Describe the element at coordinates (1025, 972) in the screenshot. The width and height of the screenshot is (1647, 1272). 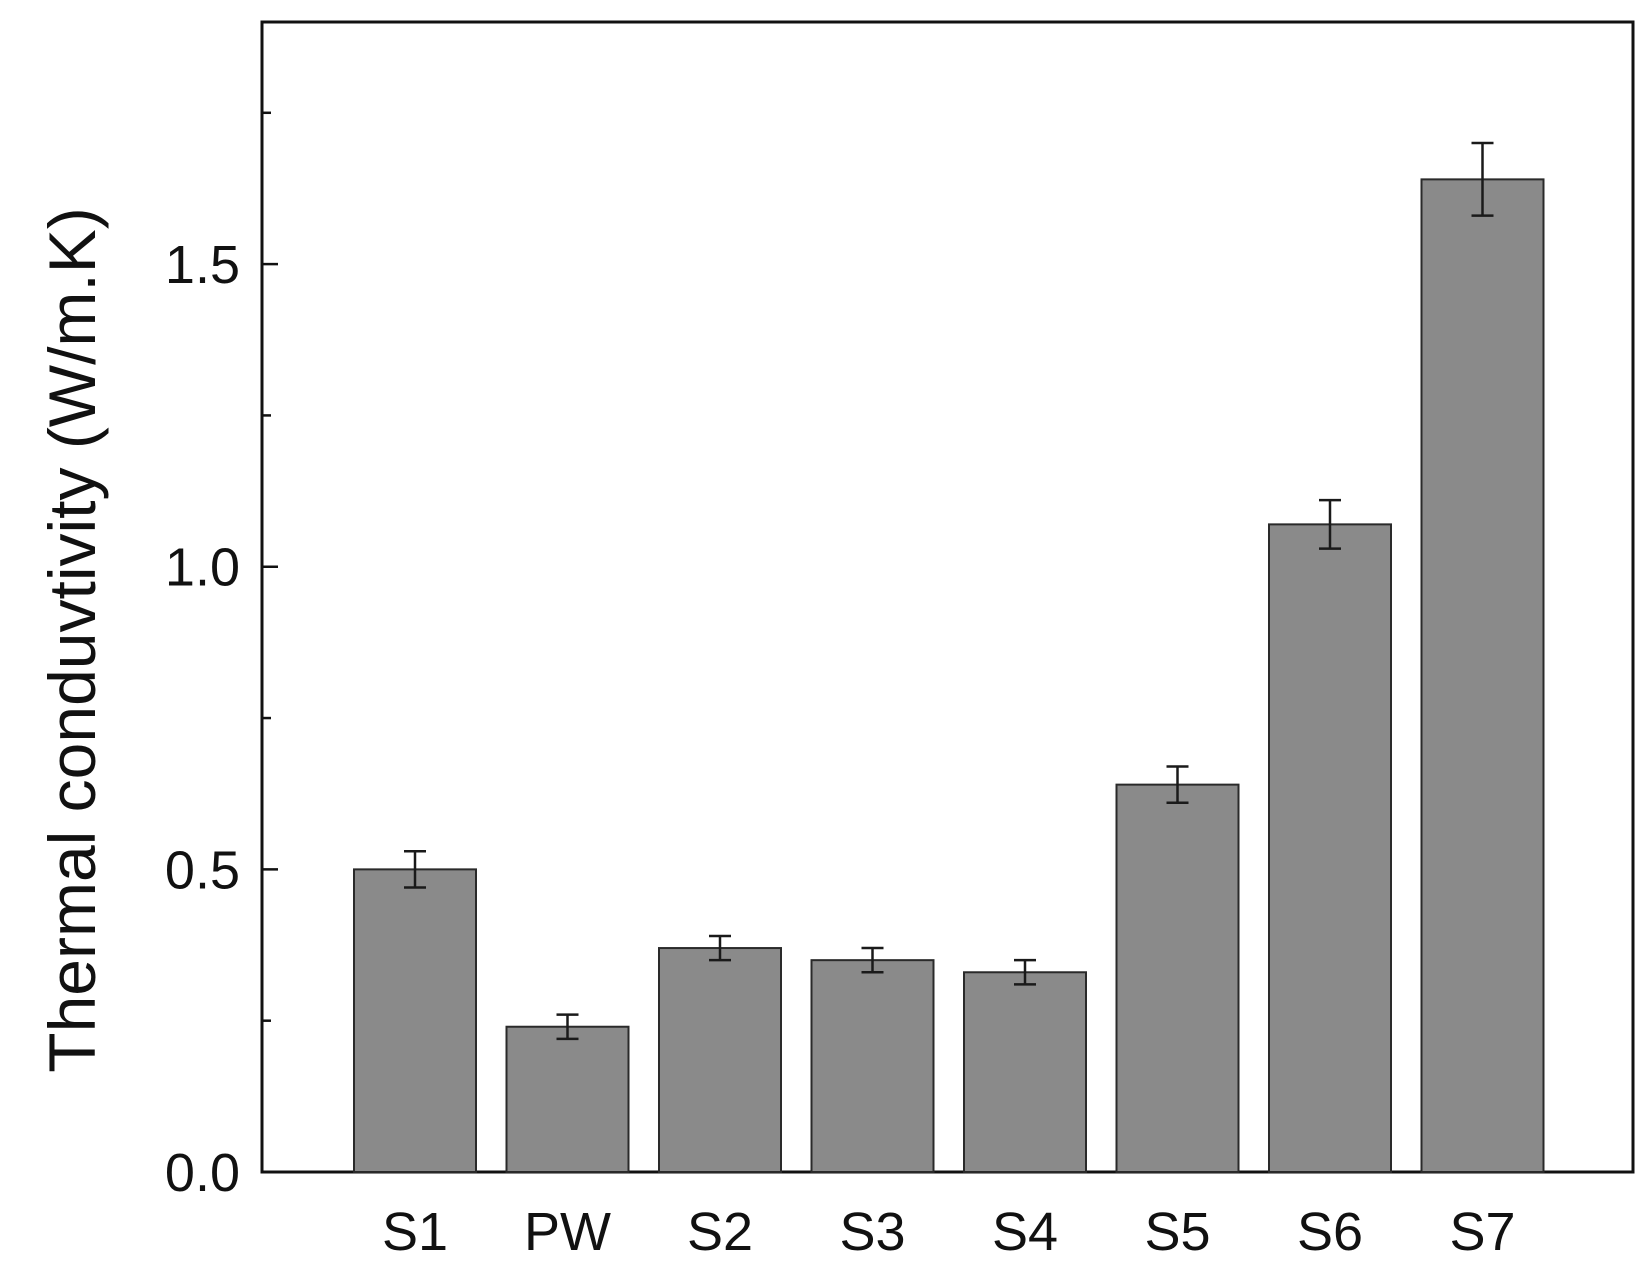
I see `error-bar-s4` at that location.